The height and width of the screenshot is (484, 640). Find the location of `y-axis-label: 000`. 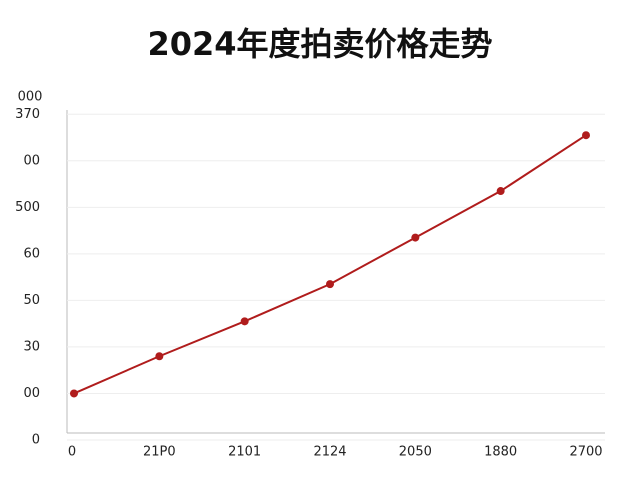

y-axis-label: 000 is located at coordinates (30, 97).